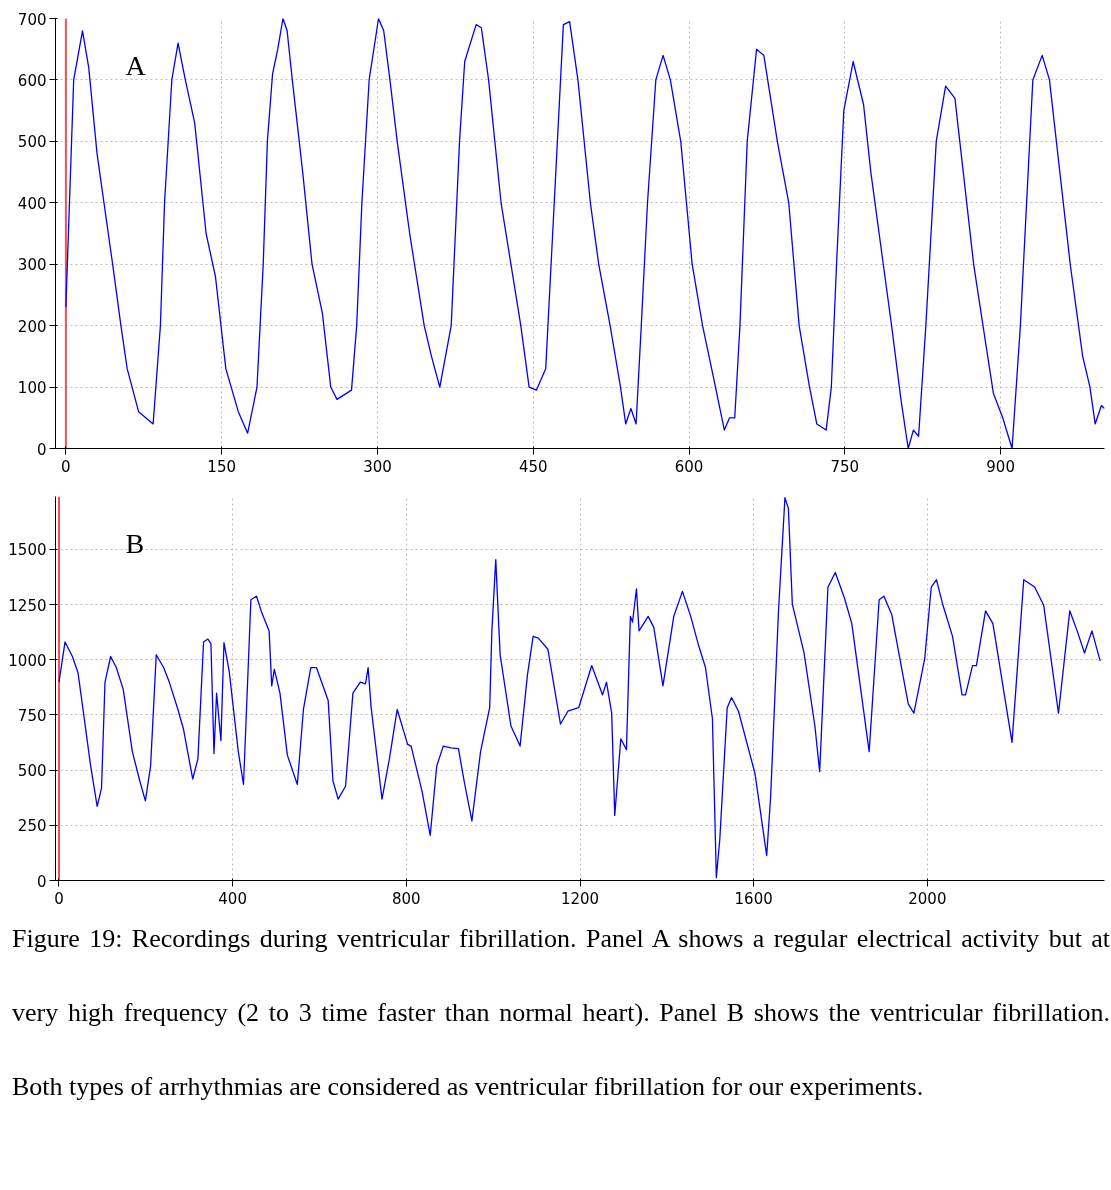 This screenshot has width=1111, height=1190. I want to click on x-tick-label: 1600, so click(753, 898).